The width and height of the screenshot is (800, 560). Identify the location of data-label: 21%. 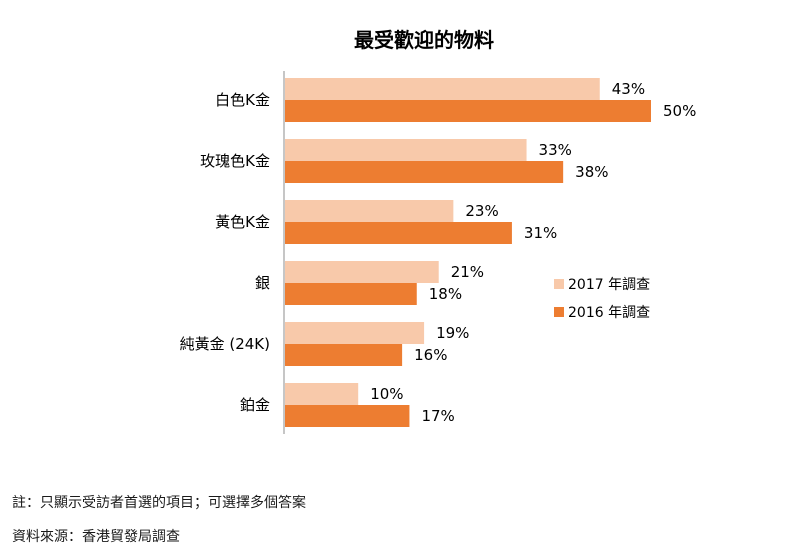
(467, 272).